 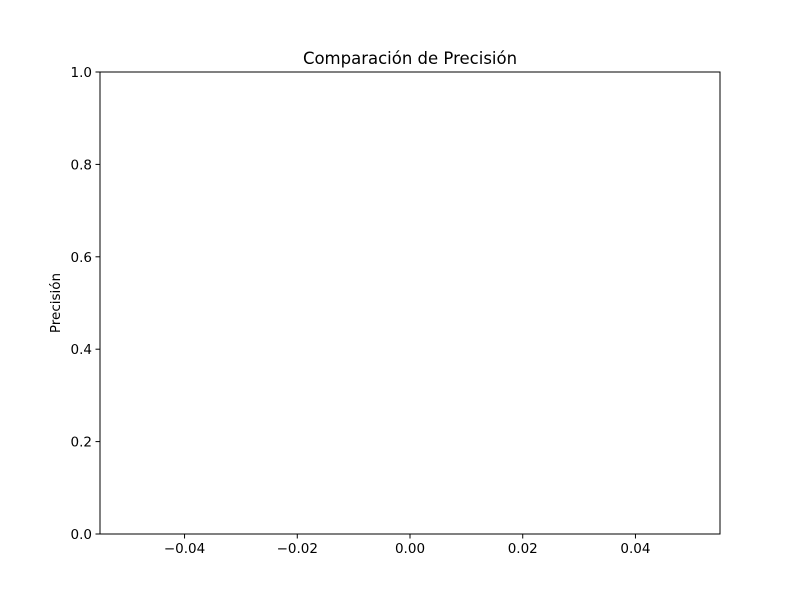 What do you see at coordinates (81, 165) in the screenshot?
I see `y-tick-label: 0.8` at bounding box center [81, 165].